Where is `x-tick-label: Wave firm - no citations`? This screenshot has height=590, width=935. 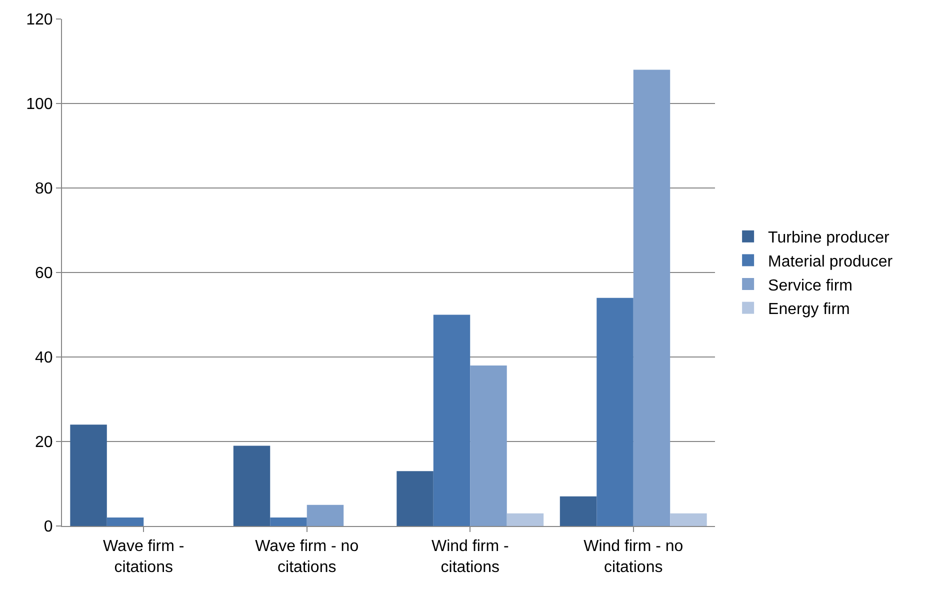 x-tick-label: Wave firm - no citations is located at coordinates (307, 557).